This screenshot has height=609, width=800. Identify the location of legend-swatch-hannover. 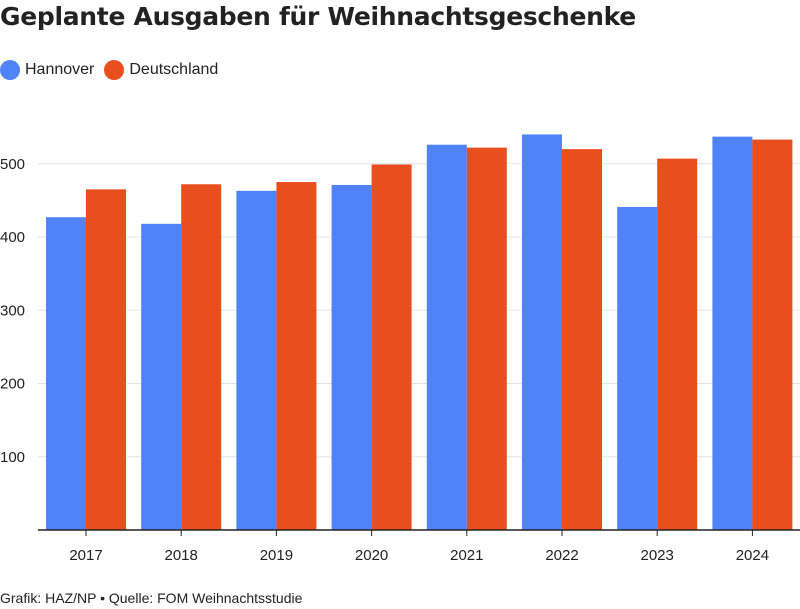
(10, 70).